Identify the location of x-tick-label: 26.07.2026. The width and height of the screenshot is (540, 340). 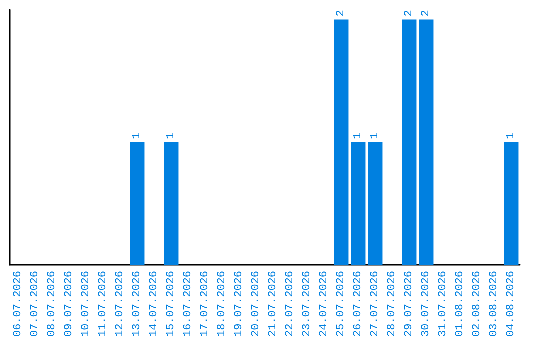
(358, 304).